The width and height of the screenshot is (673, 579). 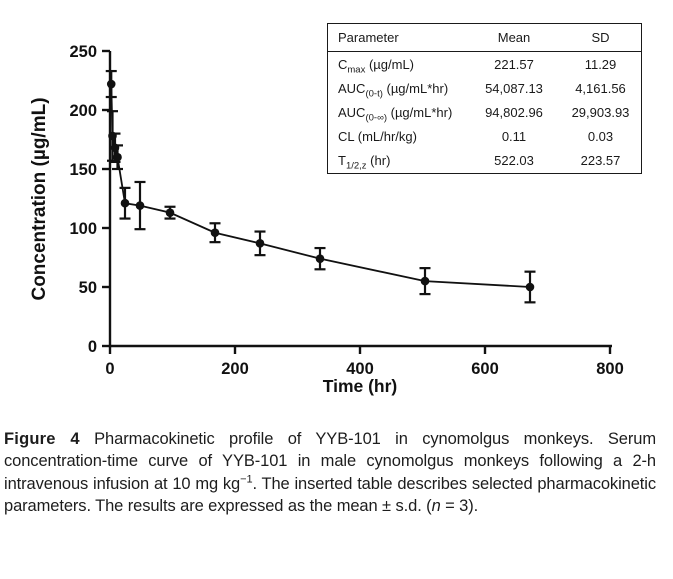 What do you see at coordinates (92, 347) in the screenshot?
I see `y-tick-label: 0` at bounding box center [92, 347].